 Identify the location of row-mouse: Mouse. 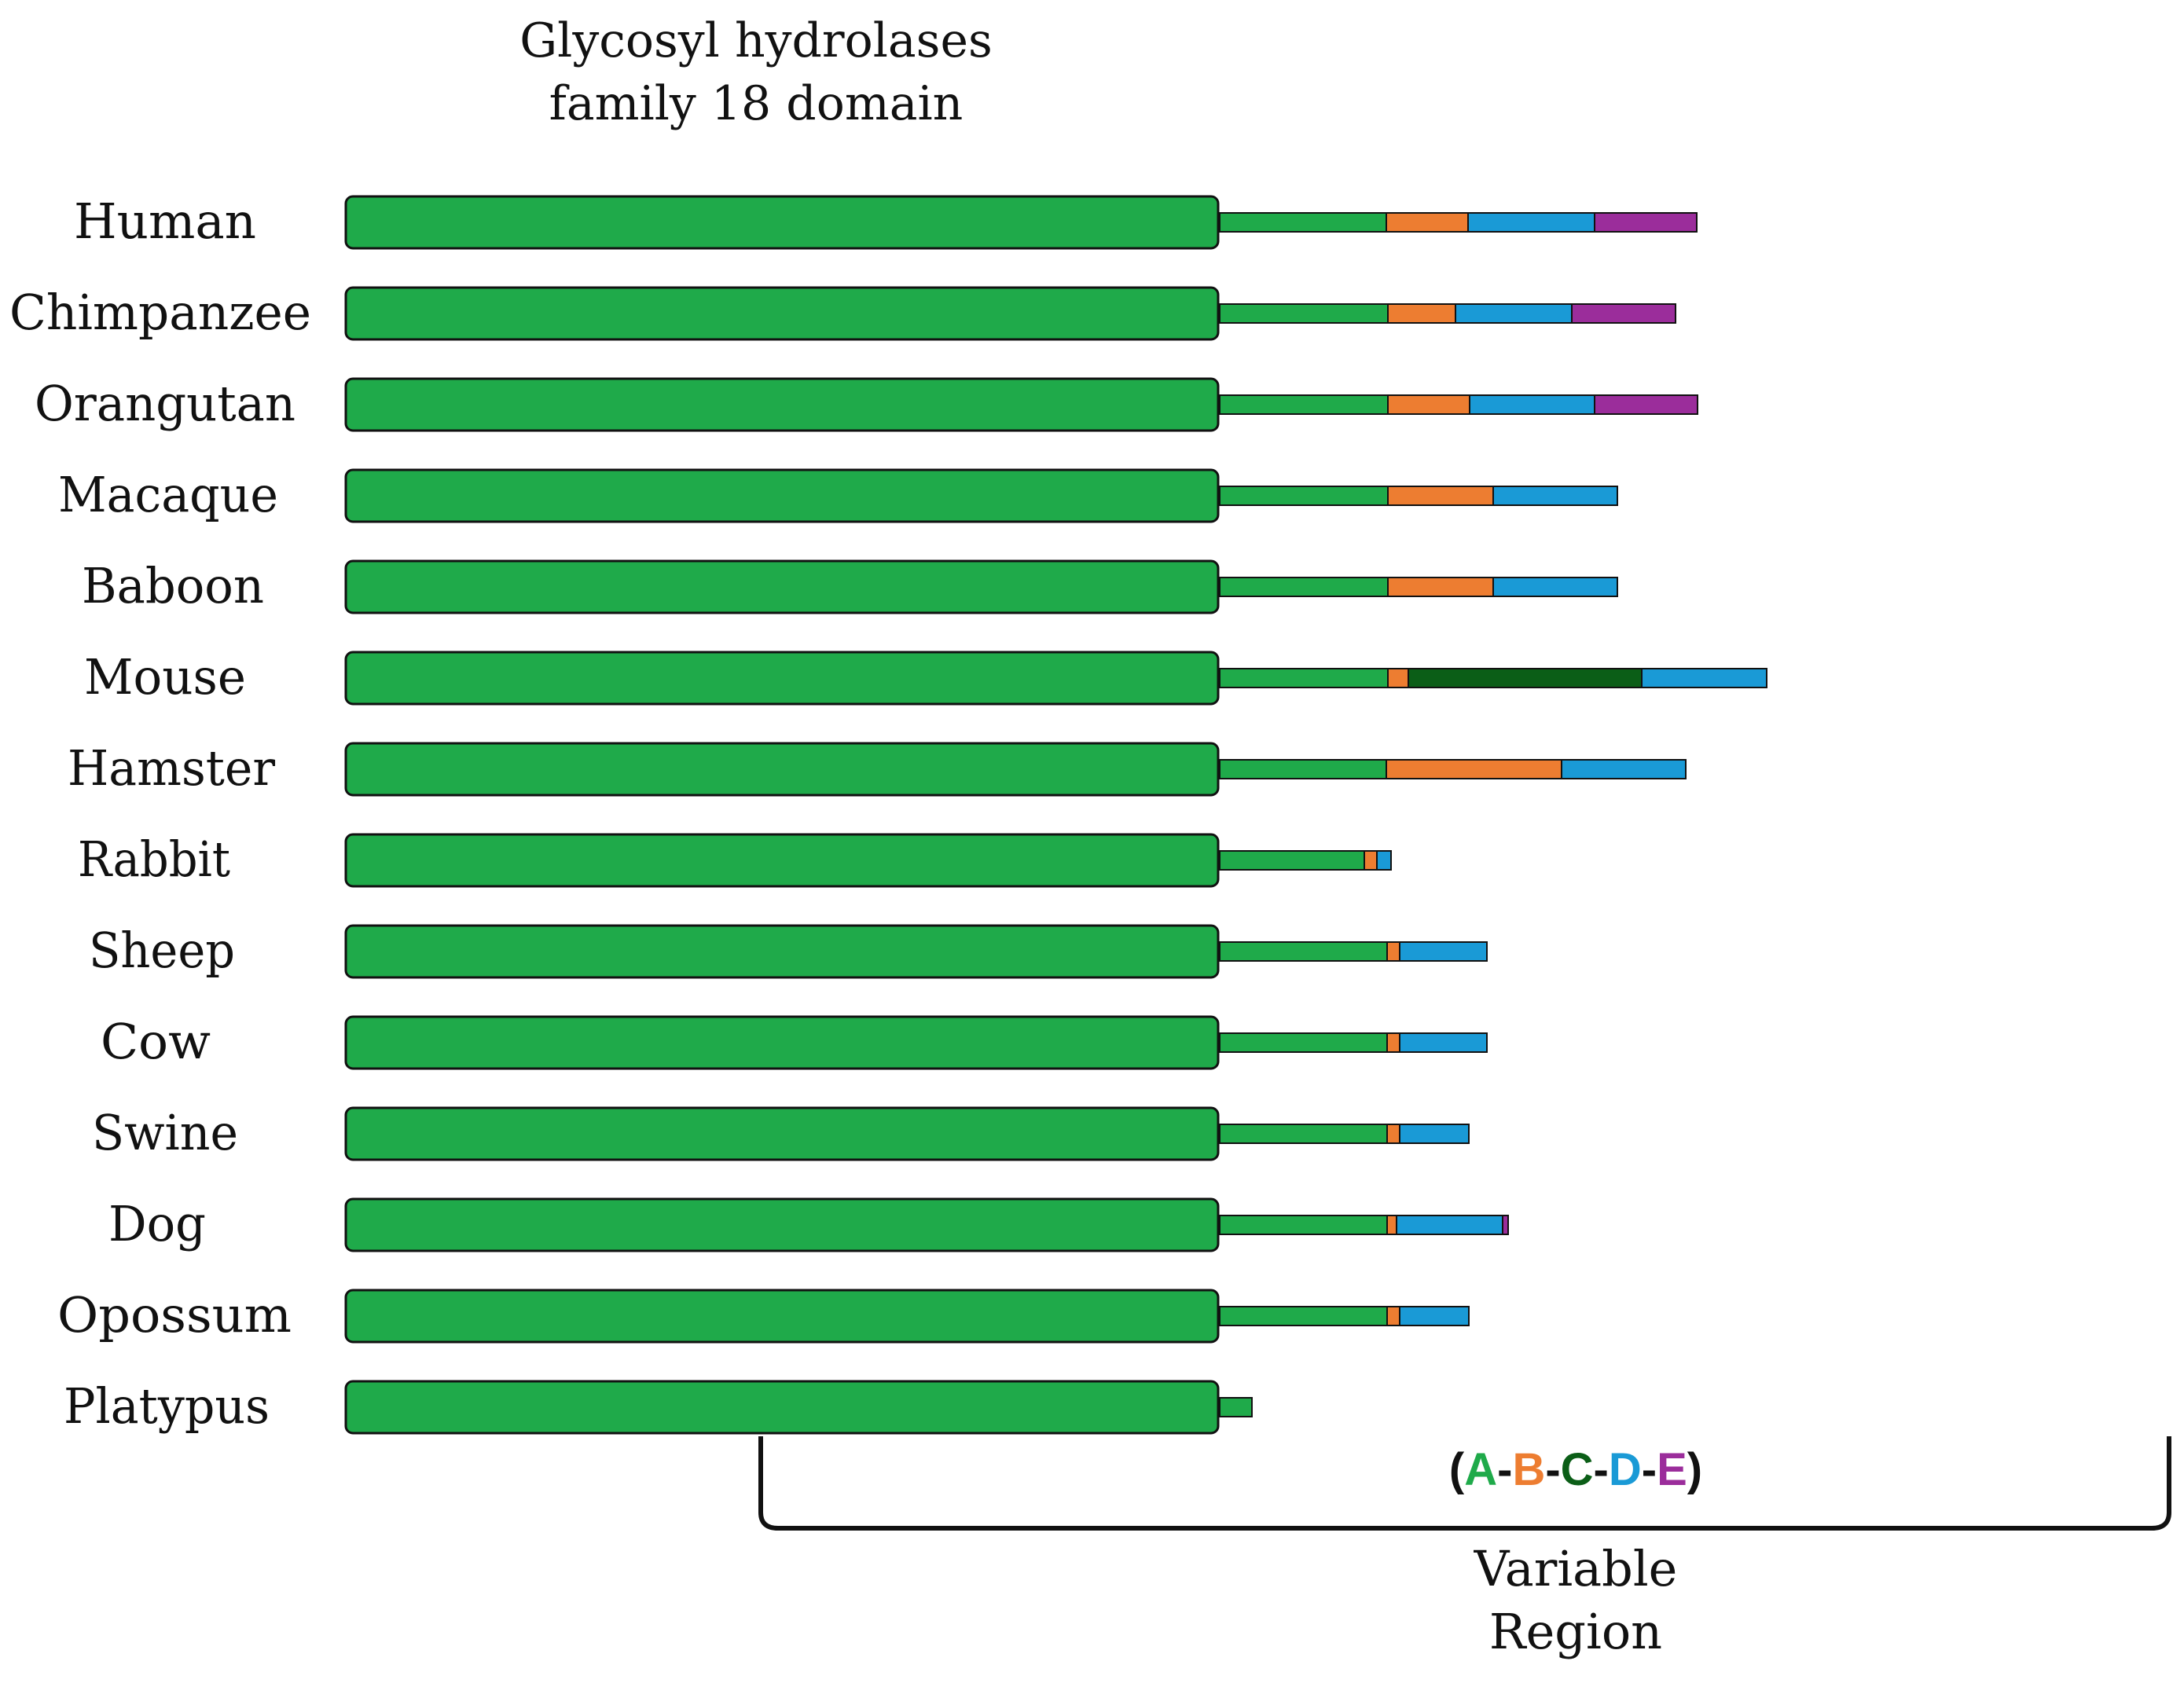
(925, 677).